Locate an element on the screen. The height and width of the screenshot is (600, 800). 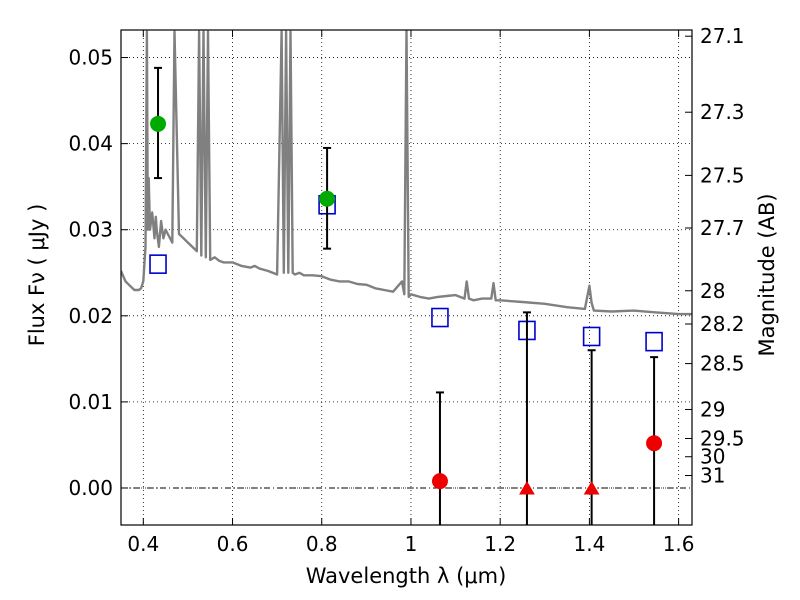
x-tick-label: 0.6 is located at coordinates (233, 544).